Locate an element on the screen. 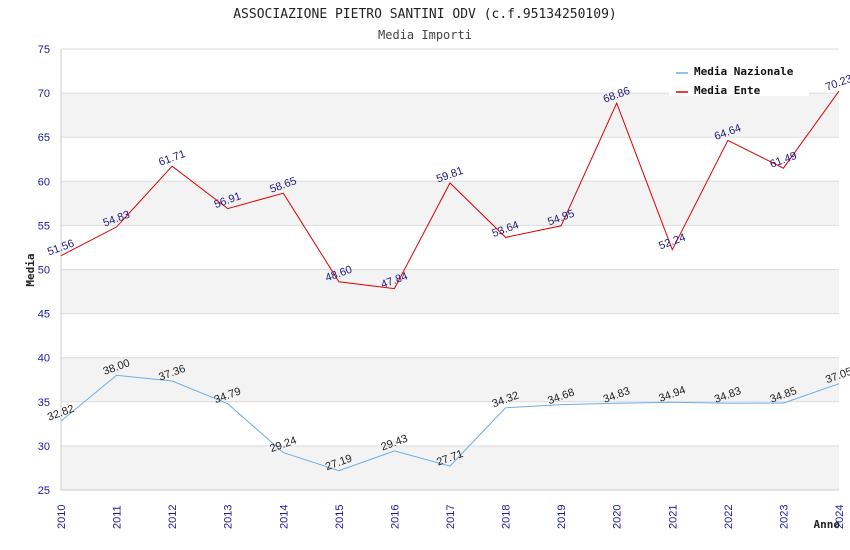 This screenshot has width=850, height=550. y-tick-label: 65 is located at coordinates (44, 138).